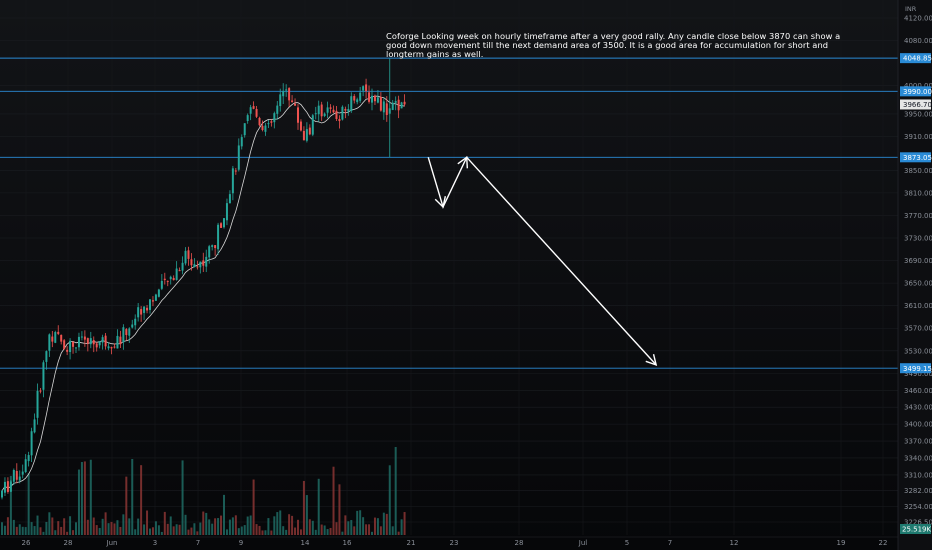 This screenshot has width=932, height=550. Describe the element at coordinates (627, 543) in the screenshot. I see `time-tick-label: 5` at that location.